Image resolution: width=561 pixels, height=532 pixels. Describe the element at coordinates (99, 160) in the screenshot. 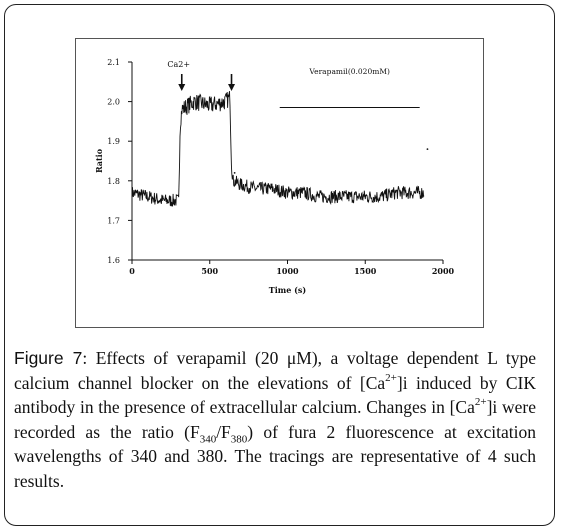

I see `y-axis-label: Ratio` at that location.